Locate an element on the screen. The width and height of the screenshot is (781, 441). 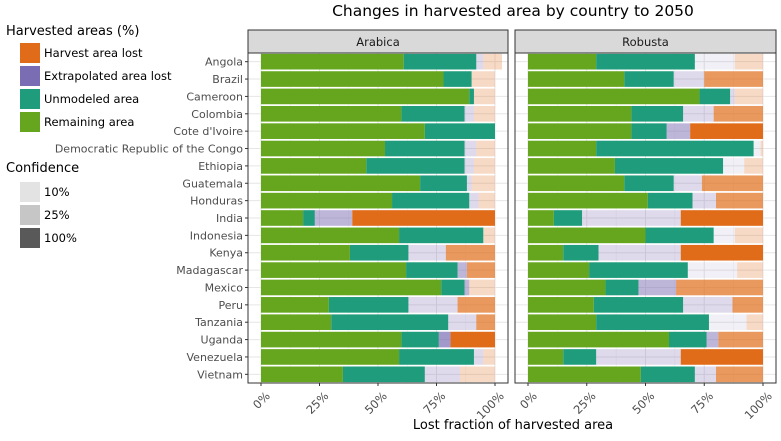
y-tick-label: Peru is located at coordinates (230, 305).